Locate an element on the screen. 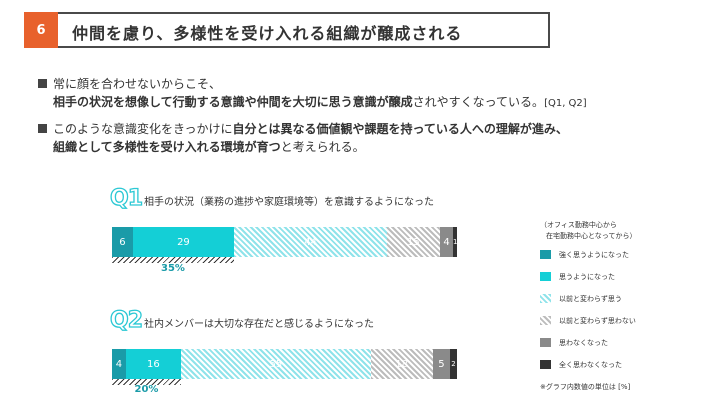  q2-question: 社内メンバーは大切な存在だと感じるようになった is located at coordinates (259, 324).